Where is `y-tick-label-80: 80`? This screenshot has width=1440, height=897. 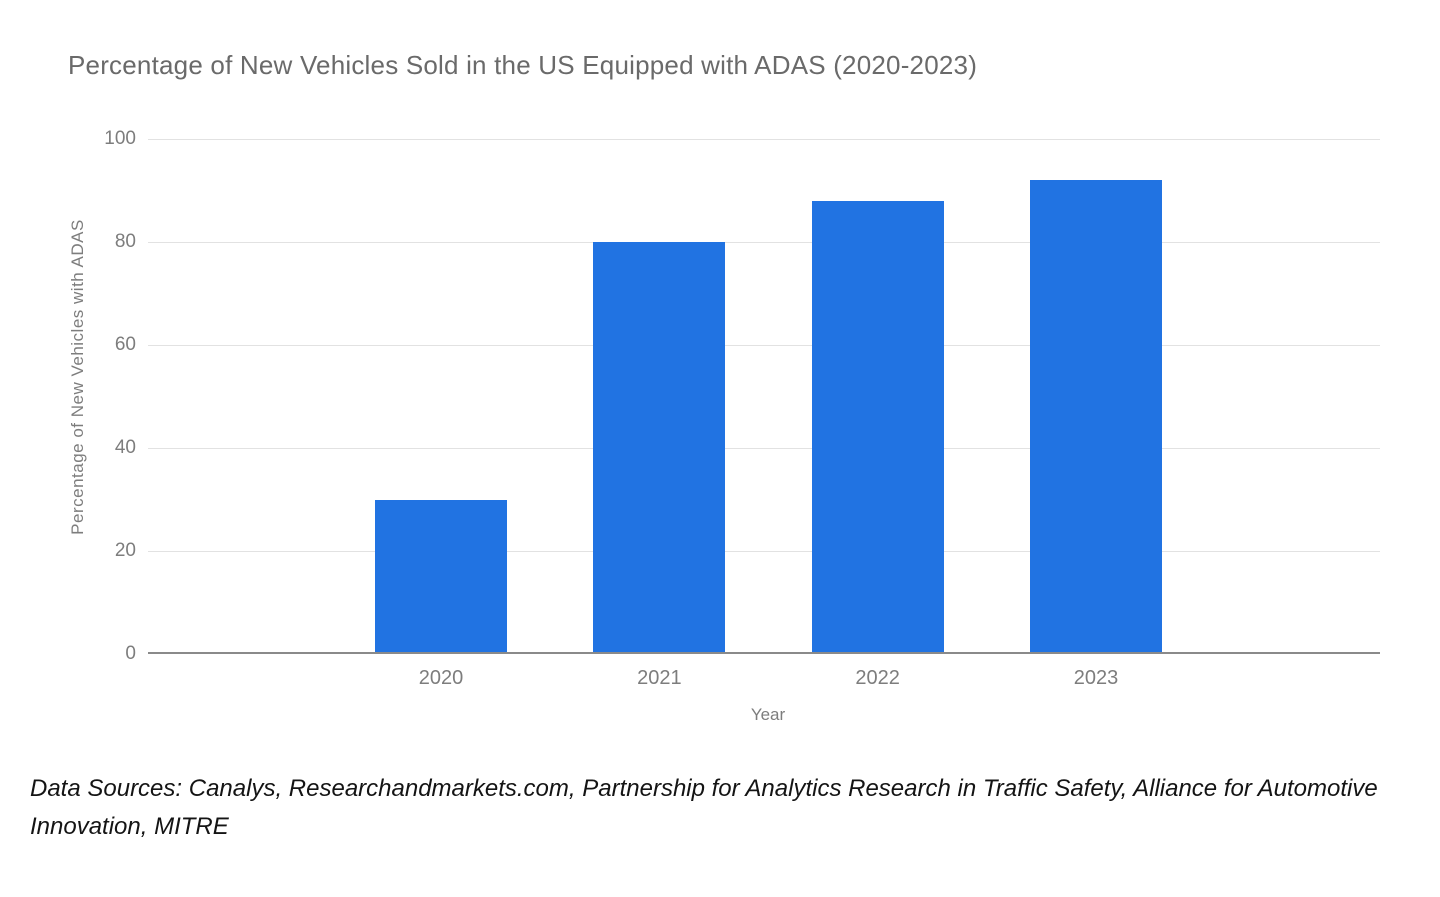 y-tick-label-80: 80 is located at coordinates (125, 241).